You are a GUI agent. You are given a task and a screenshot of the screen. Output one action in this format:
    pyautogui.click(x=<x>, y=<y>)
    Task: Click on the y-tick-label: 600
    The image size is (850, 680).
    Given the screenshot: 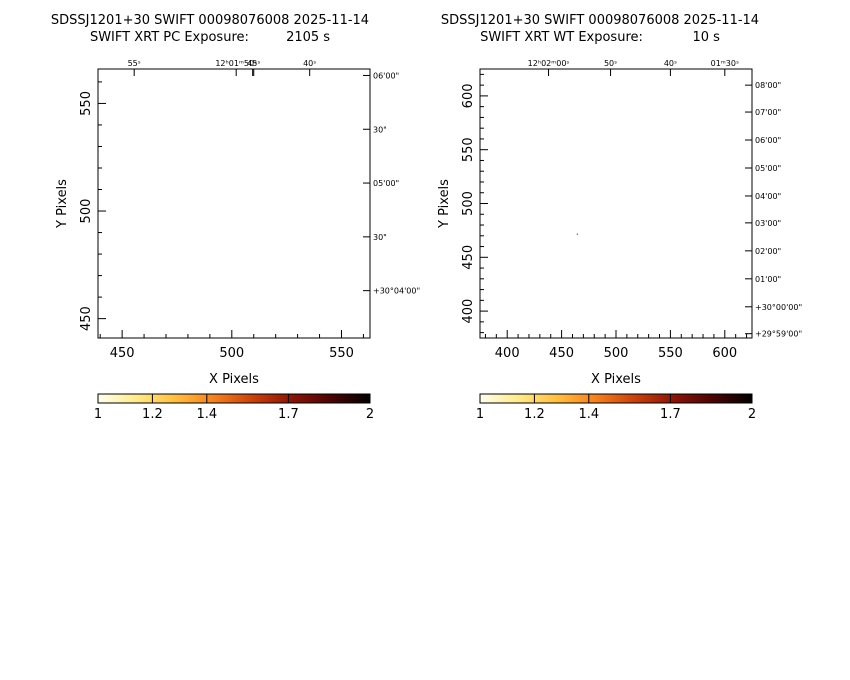 What is the action you would take?
    pyautogui.click(x=468, y=95)
    